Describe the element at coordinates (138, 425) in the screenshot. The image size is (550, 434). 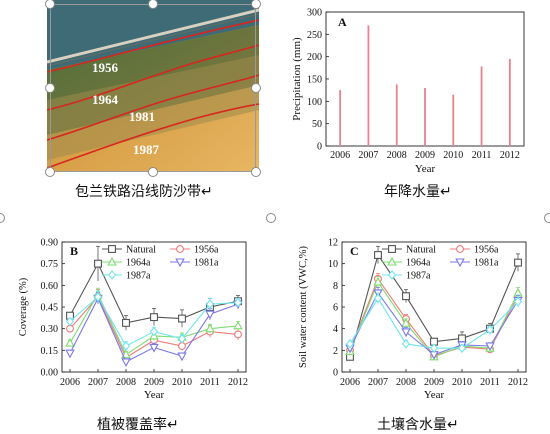
I see `coverage-caption: 植被覆盖率↵` at that location.